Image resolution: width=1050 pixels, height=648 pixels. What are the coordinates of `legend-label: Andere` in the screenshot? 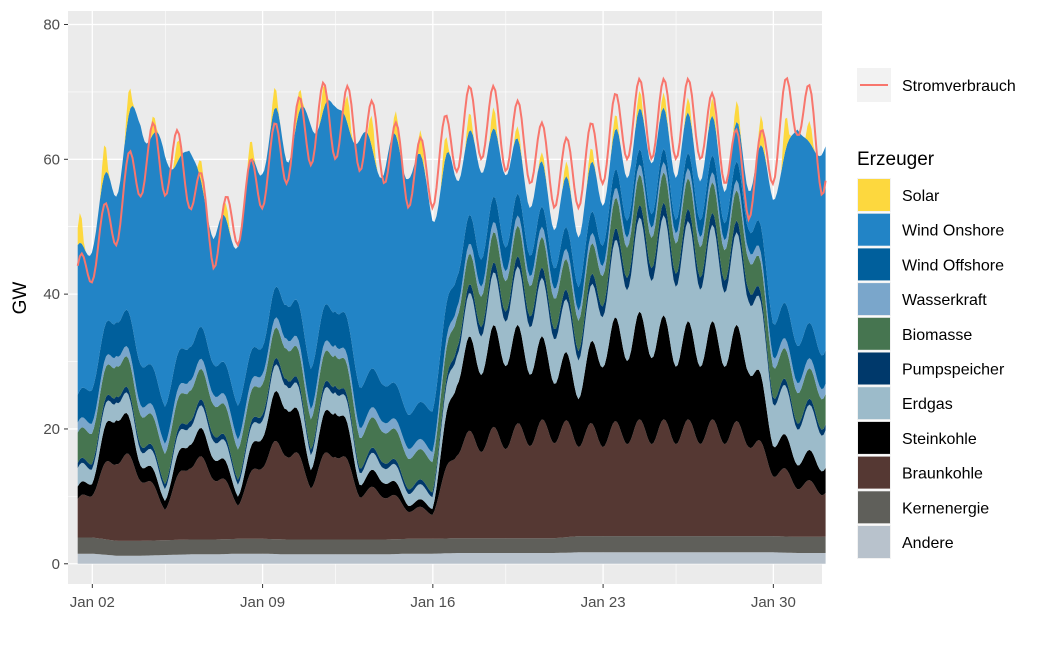 It's located at (928, 543).